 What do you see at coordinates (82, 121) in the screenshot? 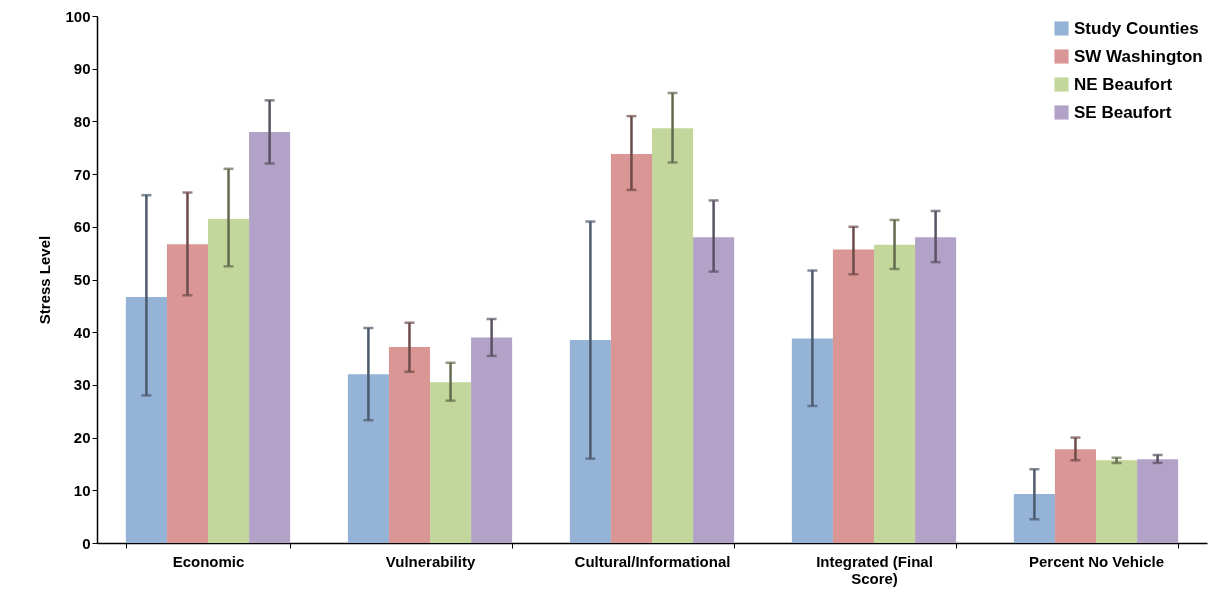
I see `y-tick-label: 80` at bounding box center [82, 121].